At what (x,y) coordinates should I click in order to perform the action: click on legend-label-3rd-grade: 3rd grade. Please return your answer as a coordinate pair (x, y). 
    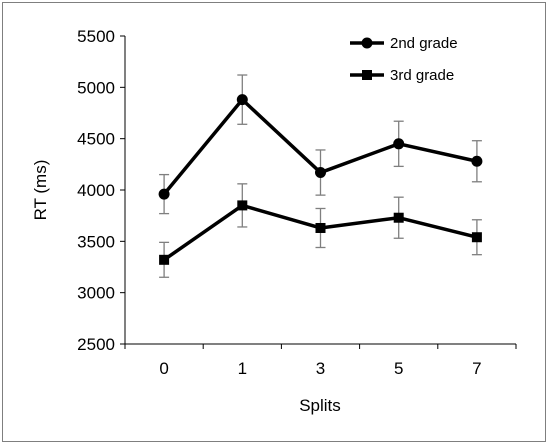
    Looking at the image, I should click on (422, 75).